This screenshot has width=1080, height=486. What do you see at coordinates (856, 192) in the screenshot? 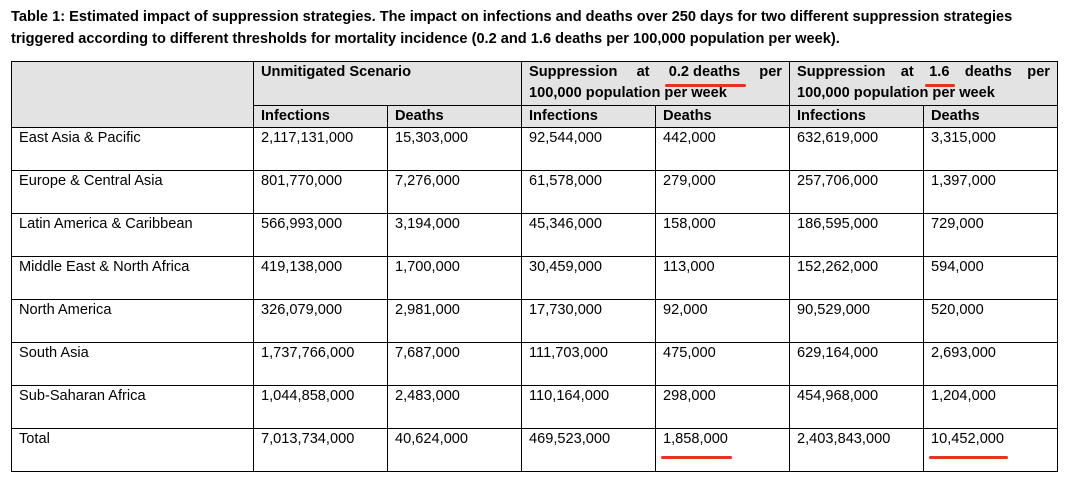
I see `value-cell: 257,706,000` at bounding box center [856, 192].